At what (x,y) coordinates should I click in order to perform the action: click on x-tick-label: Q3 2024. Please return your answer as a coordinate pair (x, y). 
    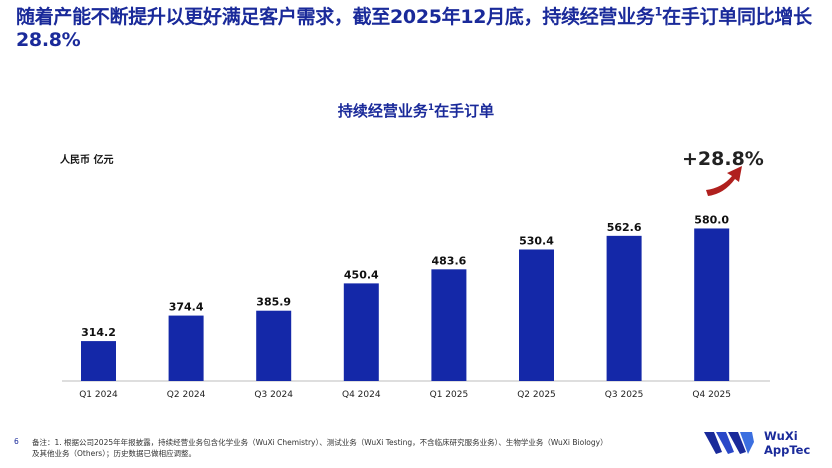
    Looking at the image, I should click on (273, 395).